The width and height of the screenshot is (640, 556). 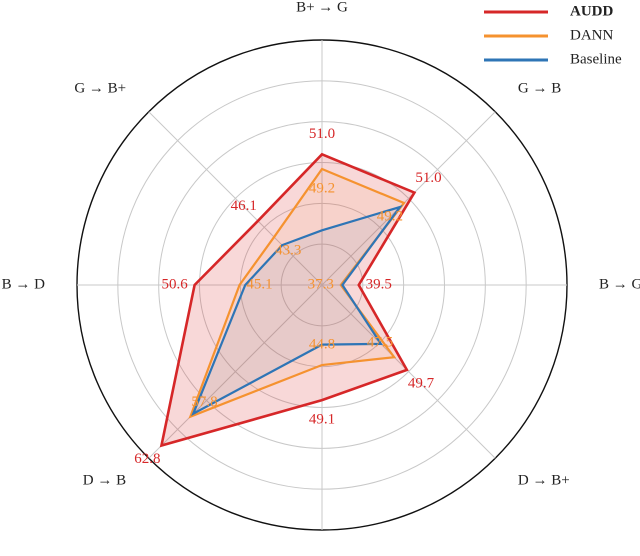 I want to click on category-label: G → B, so click(x=539, y=89).